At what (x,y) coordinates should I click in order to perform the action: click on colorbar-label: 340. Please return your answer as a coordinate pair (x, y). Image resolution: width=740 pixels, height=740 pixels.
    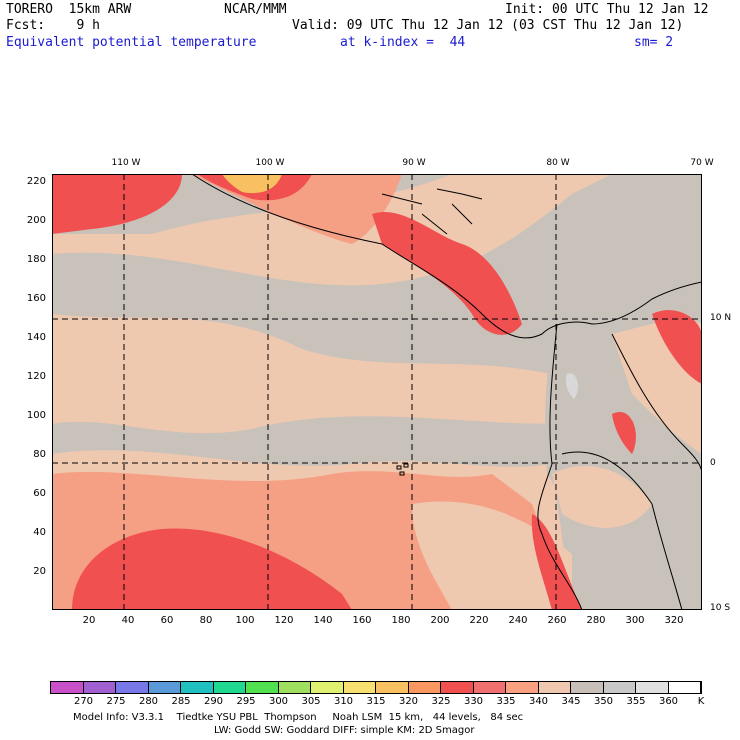
    Looking at the image, I should click on (538, 701).